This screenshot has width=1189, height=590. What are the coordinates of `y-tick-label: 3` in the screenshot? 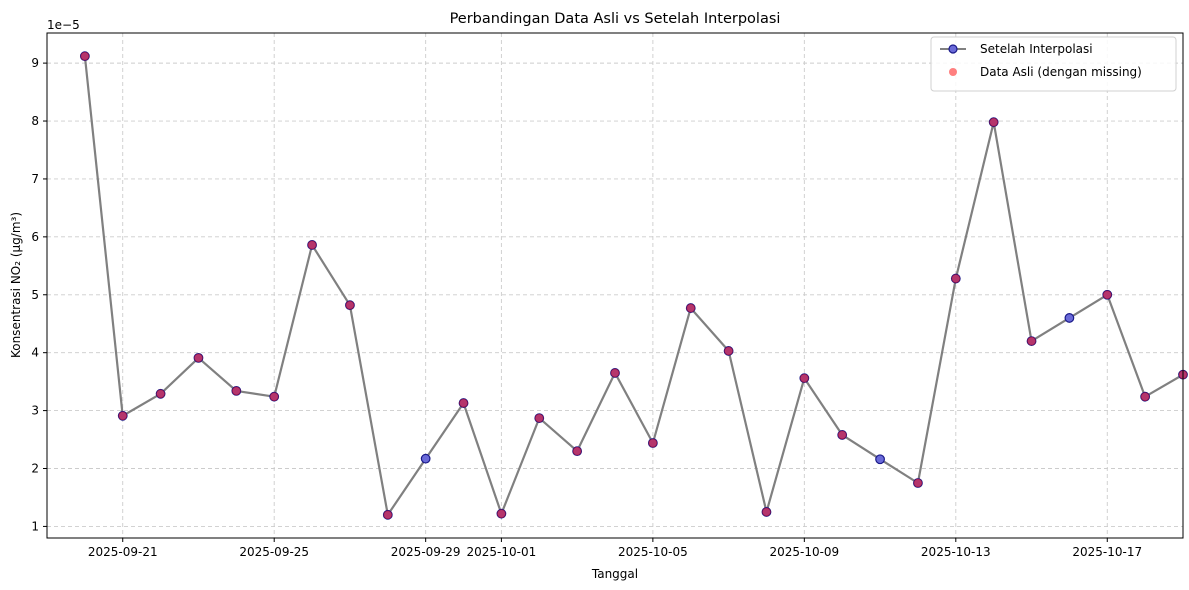 It's located at (35, 411).